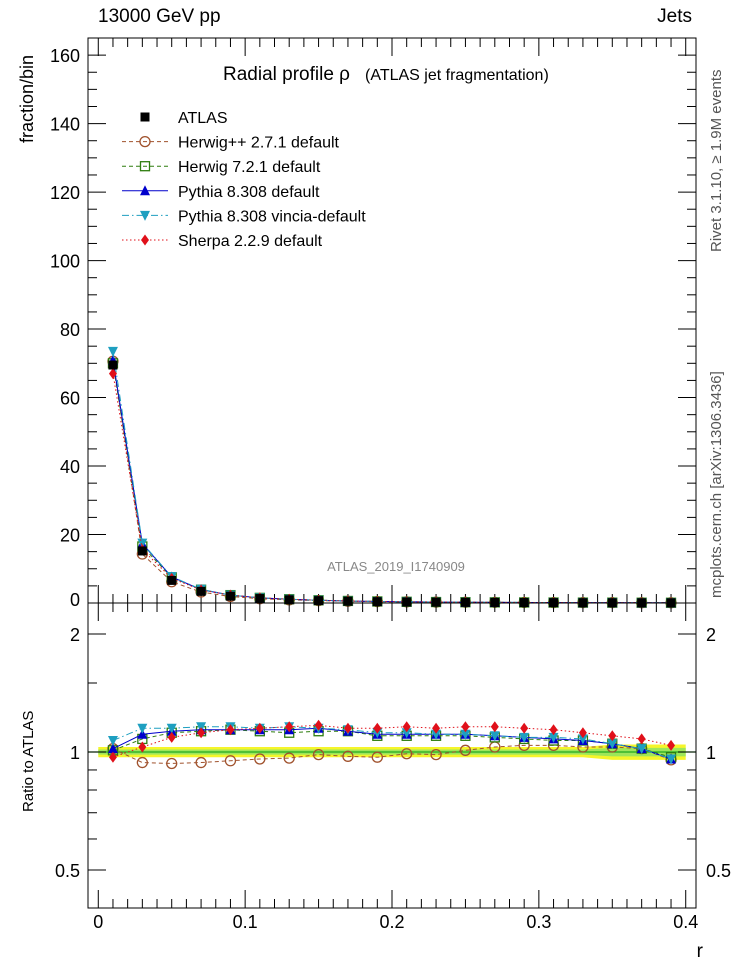 The image size is (746, 972). What do you see at coordinates (249, 192) in the screenshot?
I see `legend-entry-label: Pythia 8.308 default` at bounding box center [249, 192].